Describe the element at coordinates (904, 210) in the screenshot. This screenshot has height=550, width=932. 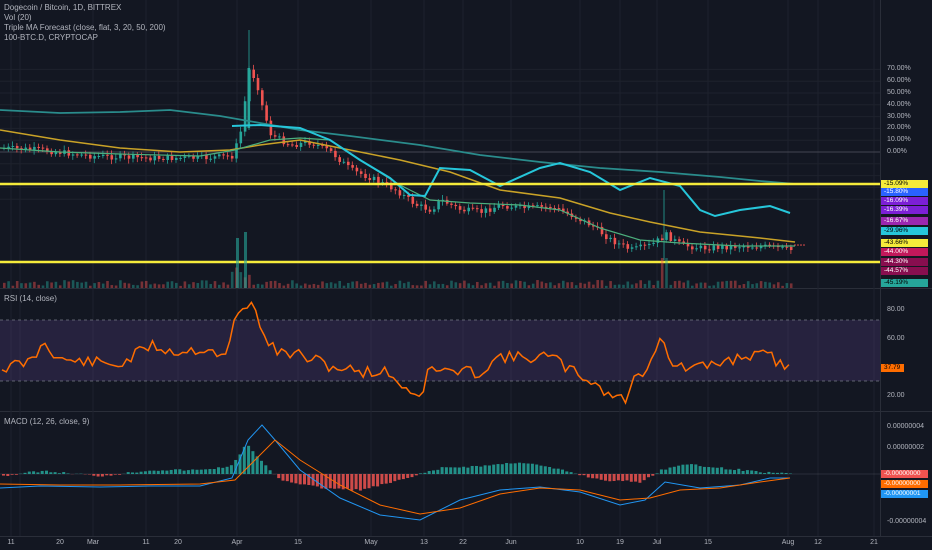
I see `price-badge: -16.39%` at that location.